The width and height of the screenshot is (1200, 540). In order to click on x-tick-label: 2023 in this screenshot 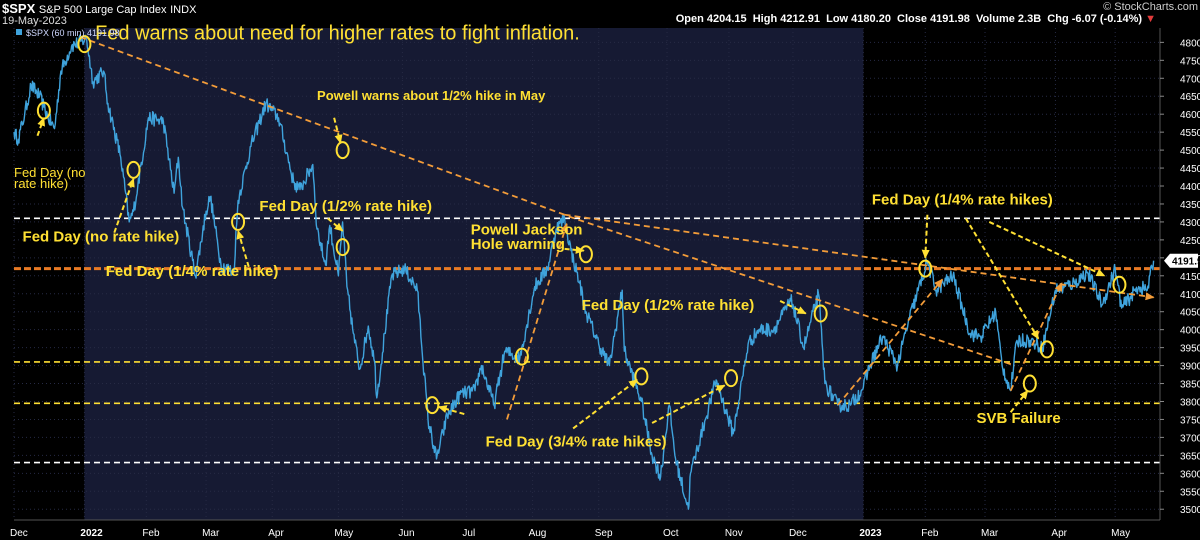, I will do `click(870, 533)`.